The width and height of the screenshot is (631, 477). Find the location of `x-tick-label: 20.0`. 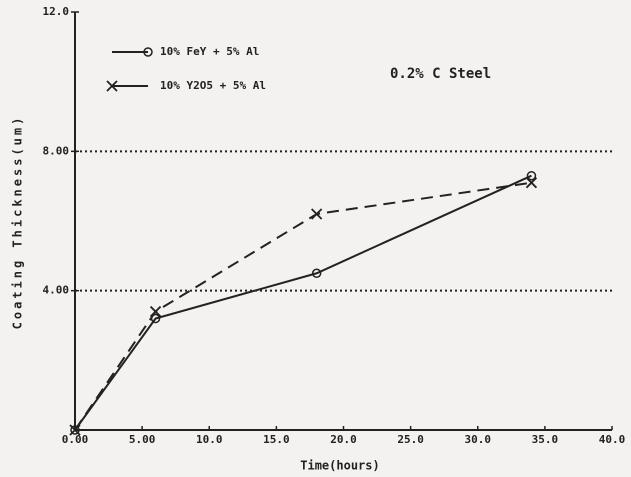

x-tick-label: 20.0 is located at coordinates (343, 439).